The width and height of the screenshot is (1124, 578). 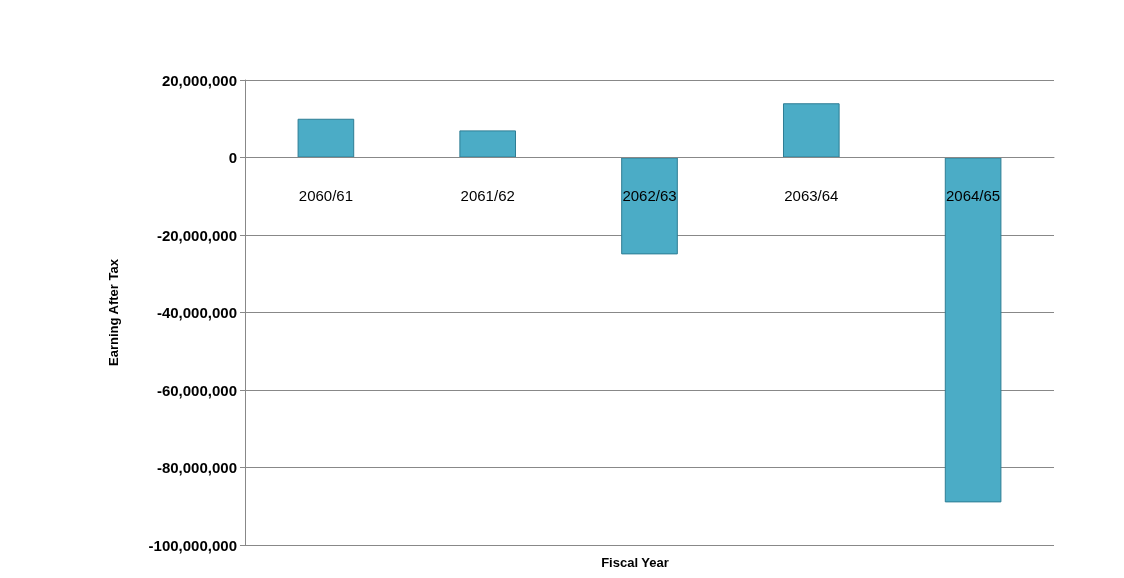 I want to click on y-axis-title: Earning After Tax, so click(x=113, y=312).